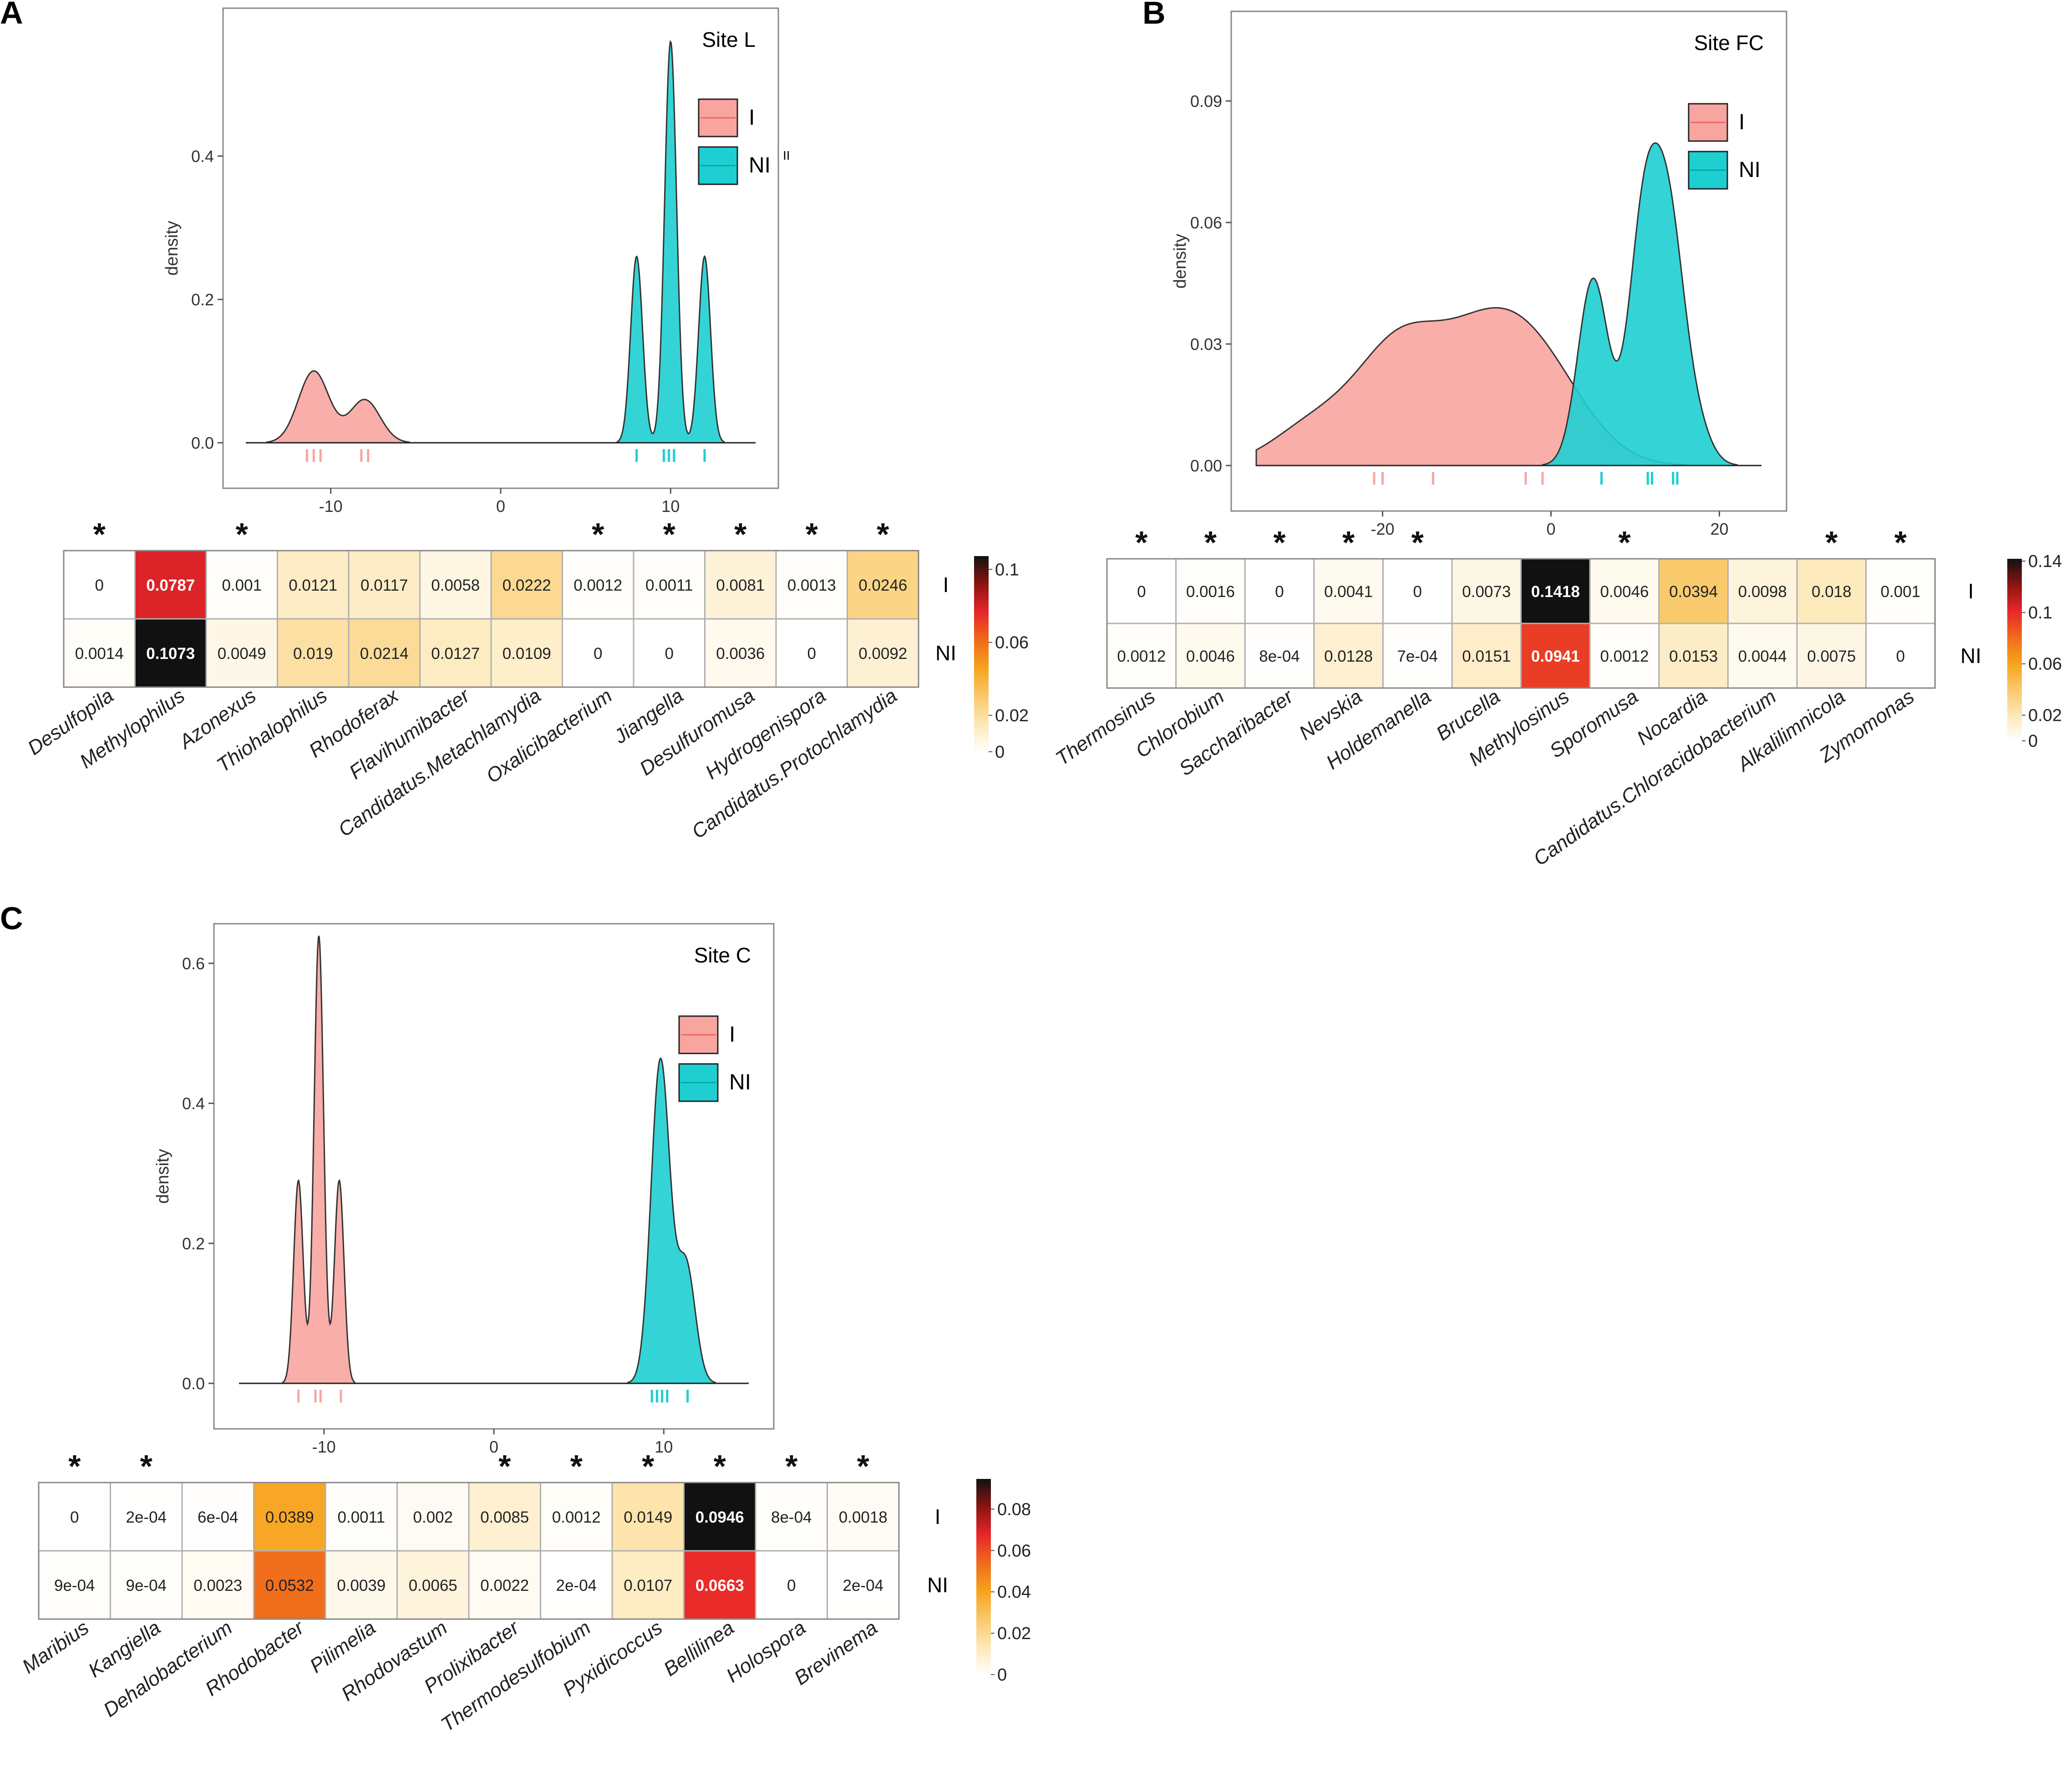 Image resolution: width=2071 pixels, height=1792 pixels. What do you see at coordinates (1694, 592) in the screenshot?
I see `heatmap-cell-label: 0.0394` at bounding box center [1694, 592].